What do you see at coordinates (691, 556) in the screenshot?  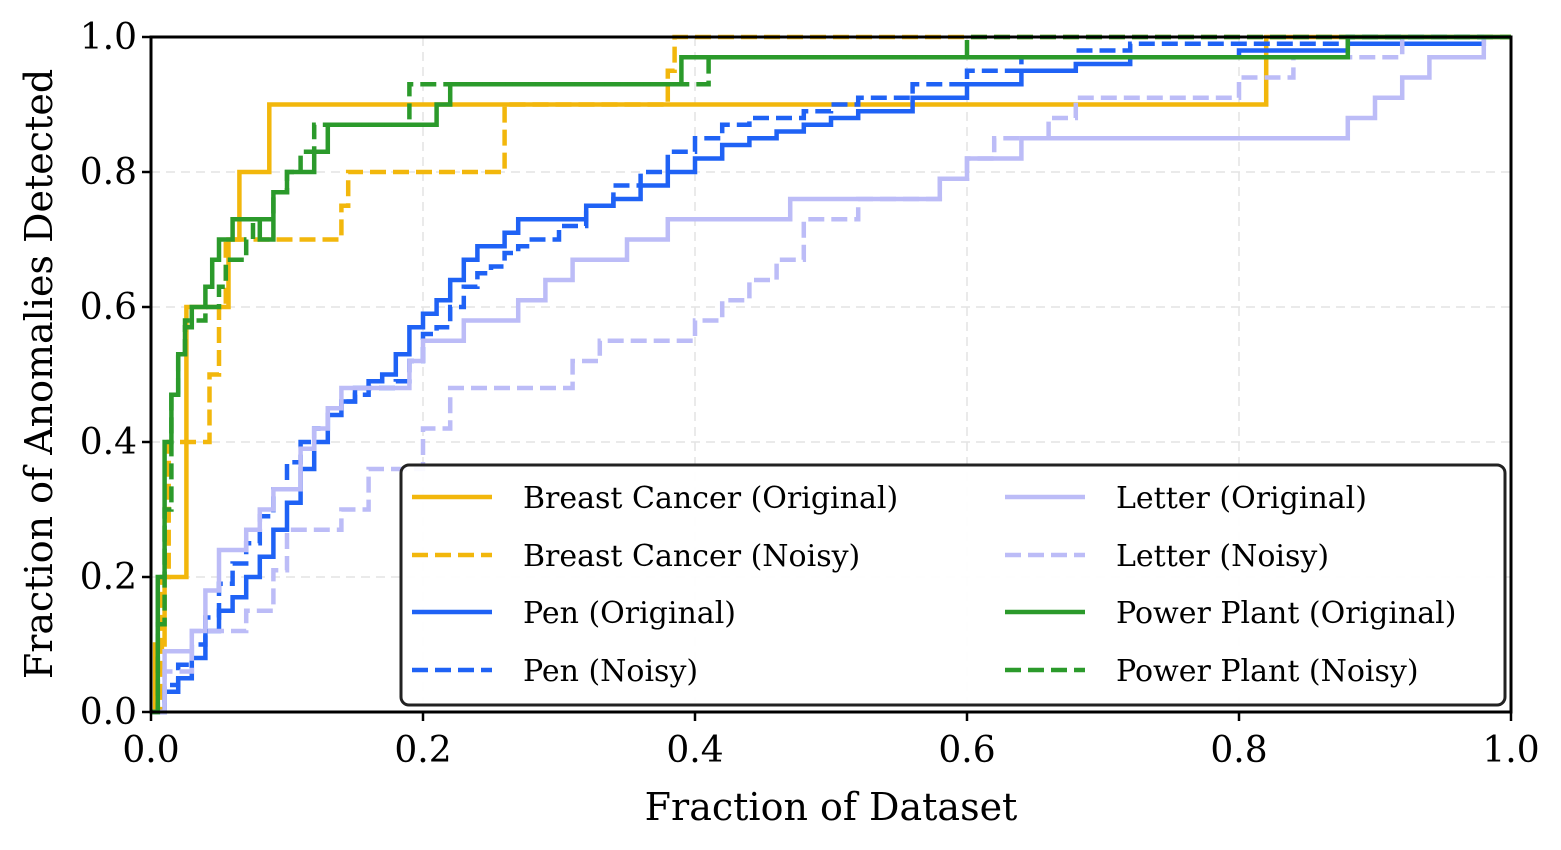 I see `legend-label-breast-cancer-noisy: Breast Cancer (Noisy)` at bounding box center [691, 556].